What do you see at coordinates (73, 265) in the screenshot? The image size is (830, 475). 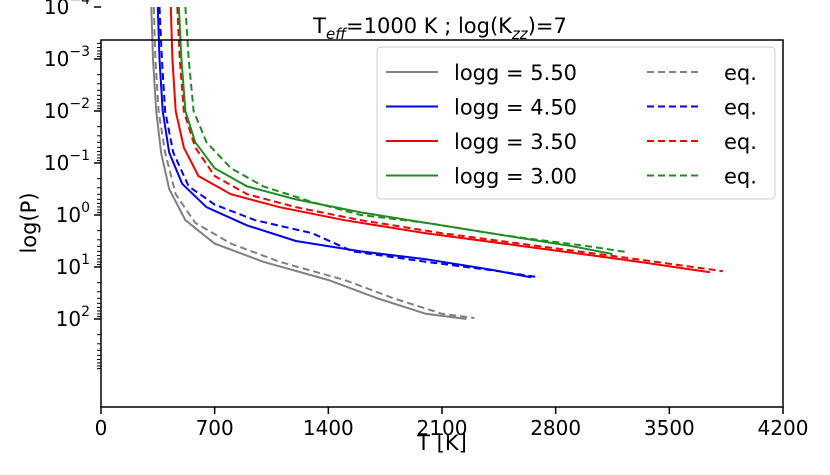 I see `y-tick-label: 10¹` at bounding box center [73, 265].